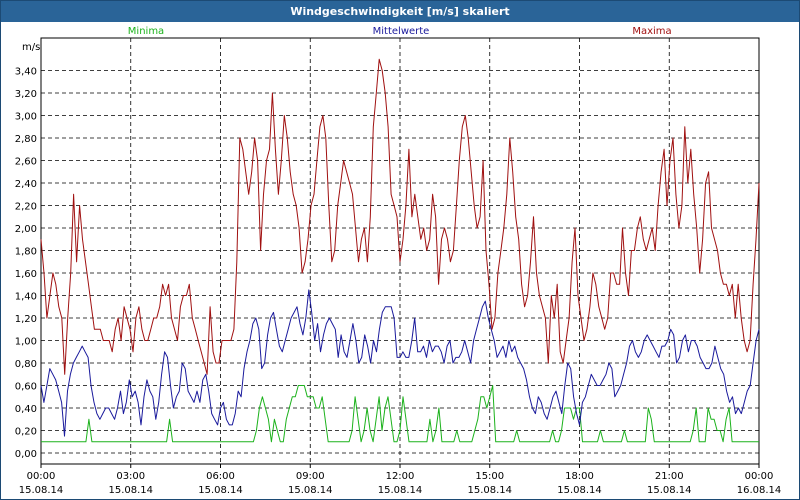 This screenshot has width=800, height=500. What do you see at coordinates (26, 297) in the screenshot?
I see `y-tick-label: 1,40` at bounding box center [26, 297].